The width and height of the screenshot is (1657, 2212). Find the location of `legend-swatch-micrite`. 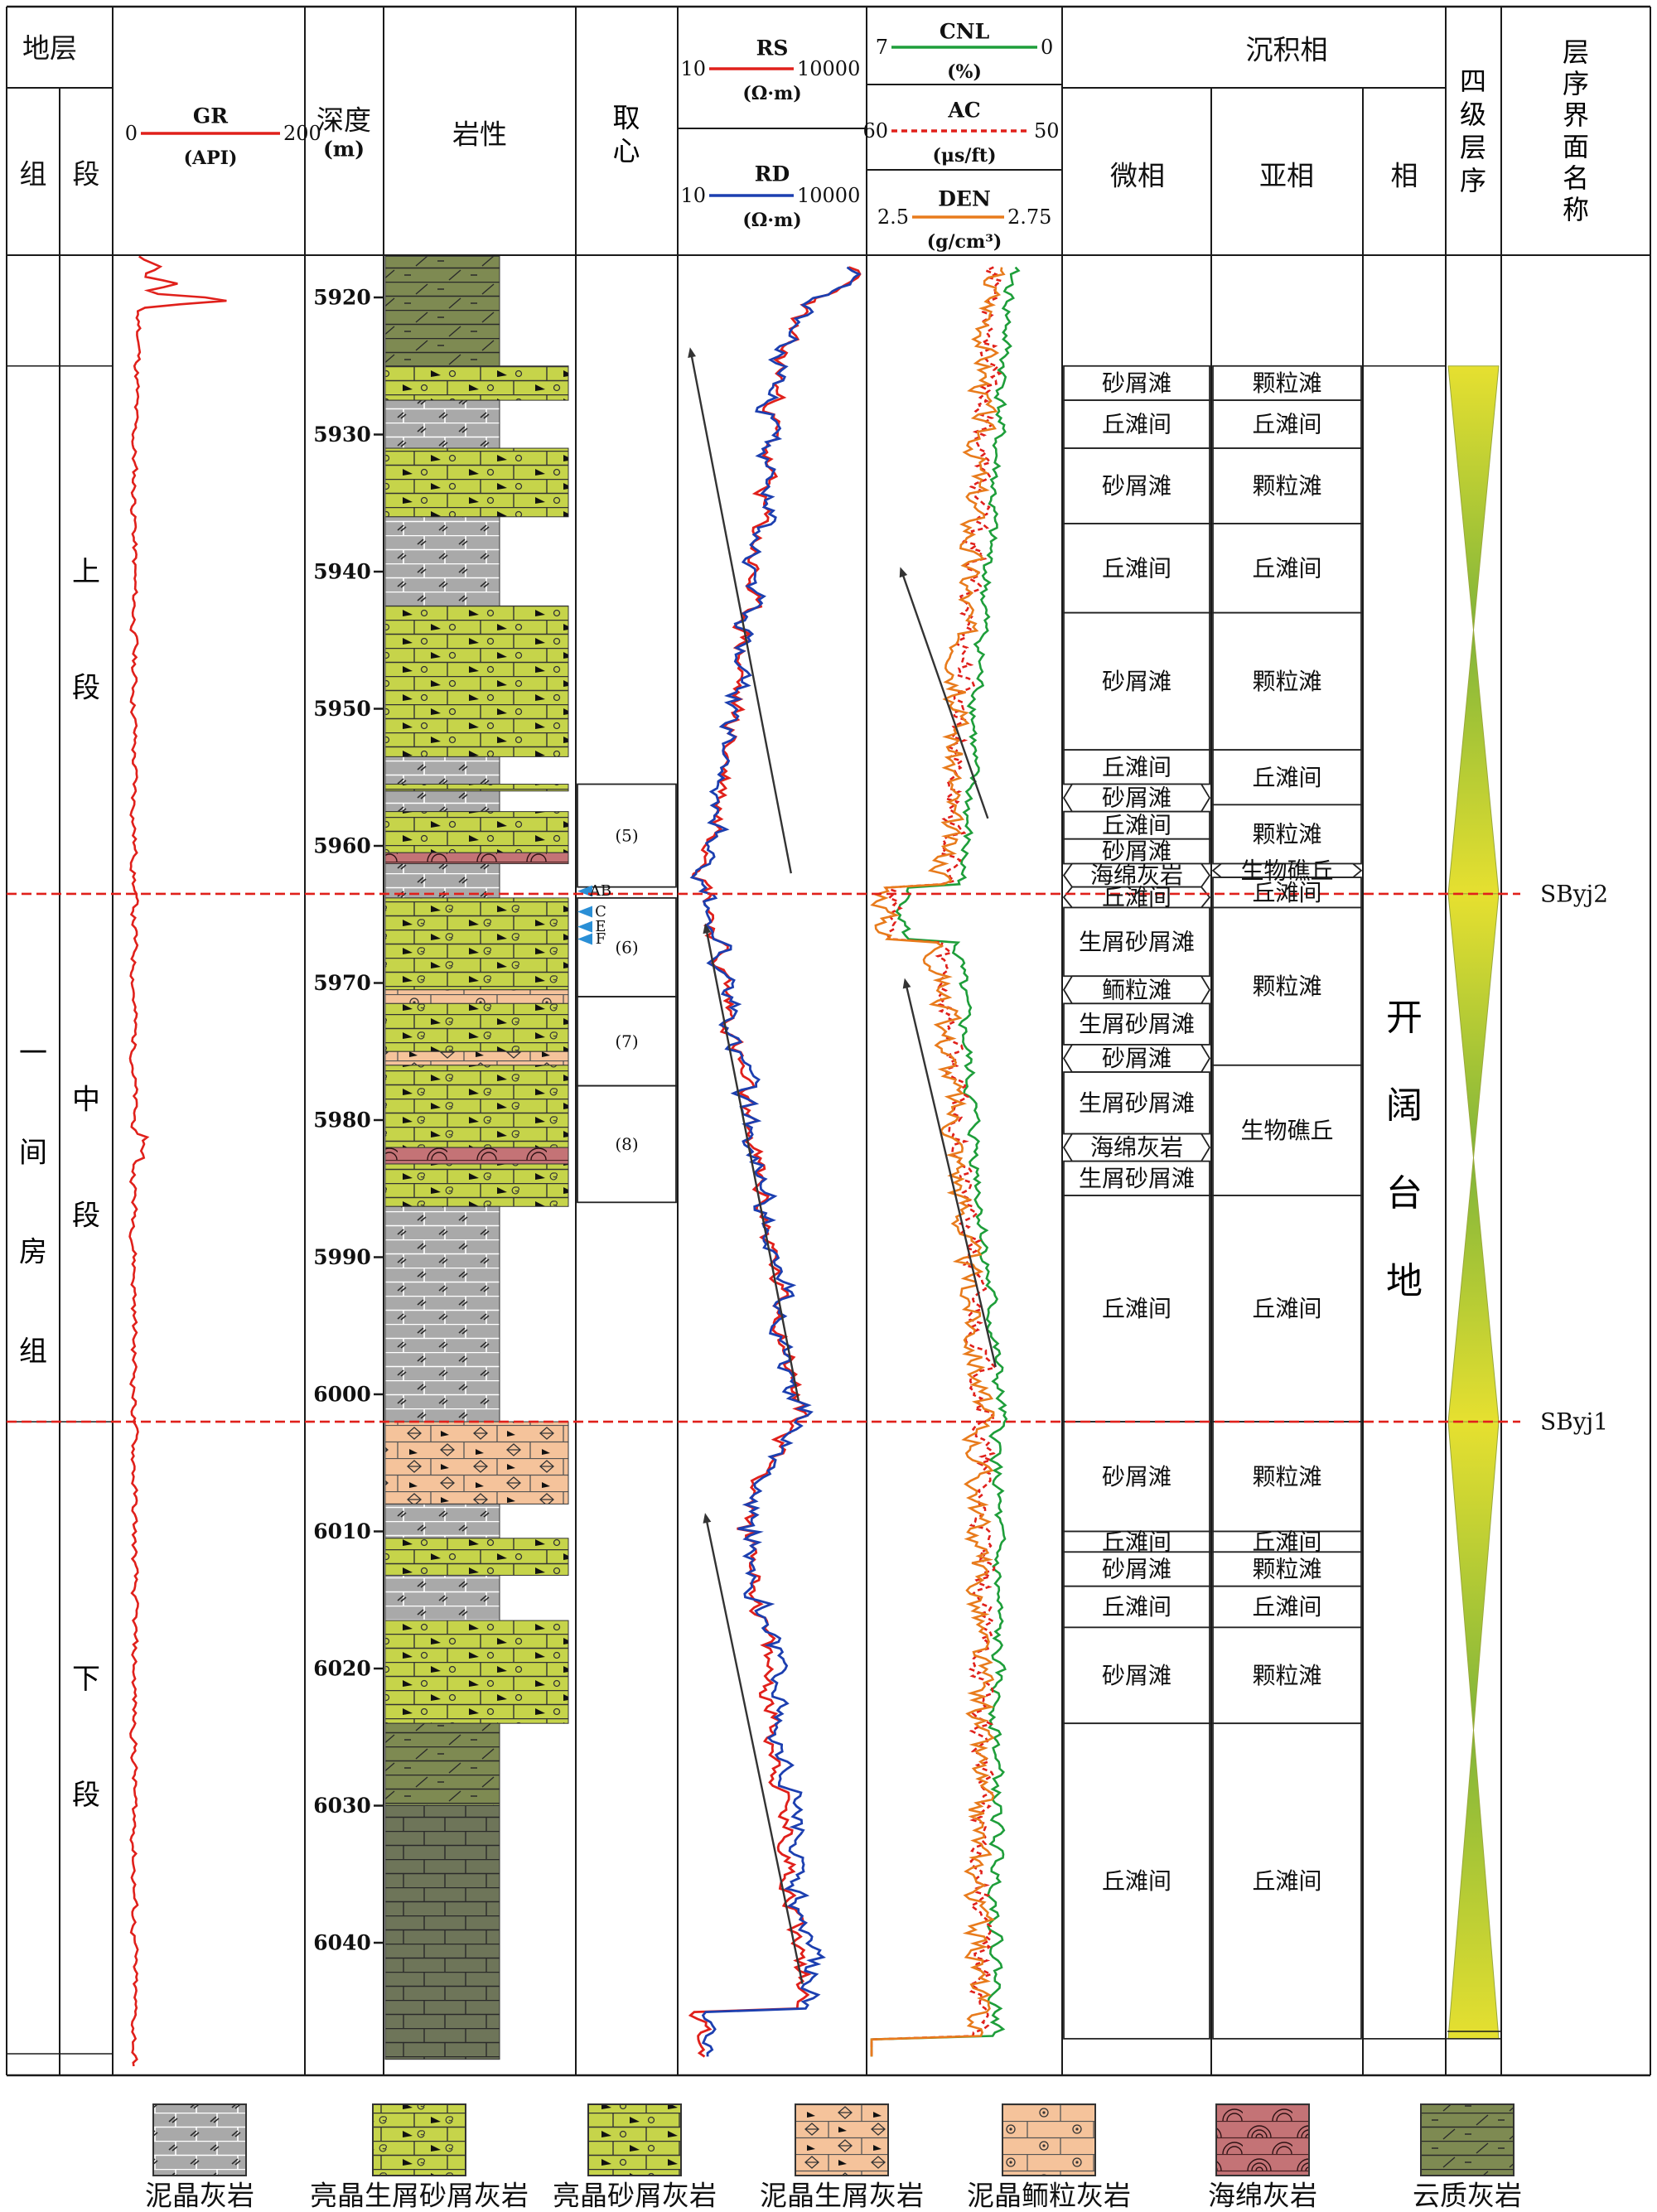

legend-swatch-micrite is located at coordinates (199, 2139).